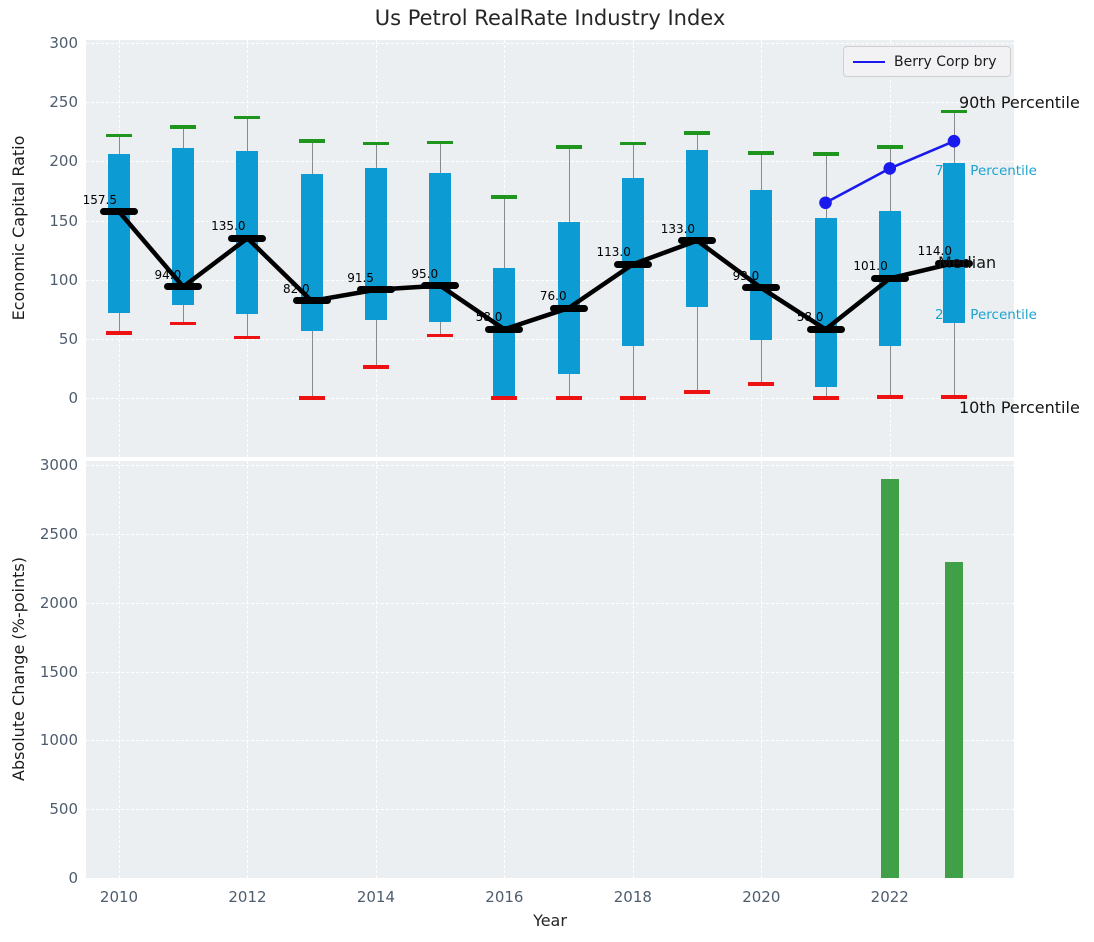 This screenshot has width=1094, height=942. Describe the element at coordinates (568, 147) in the screenshot. I see `p90-cap-2017` at that location.